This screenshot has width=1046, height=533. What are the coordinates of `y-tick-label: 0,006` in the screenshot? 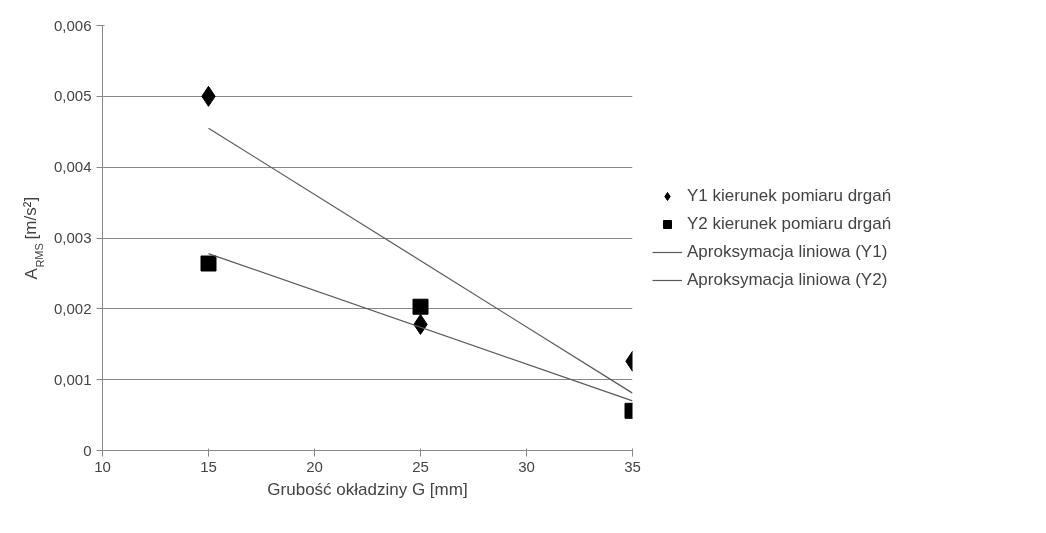 It's located at (72, 25).